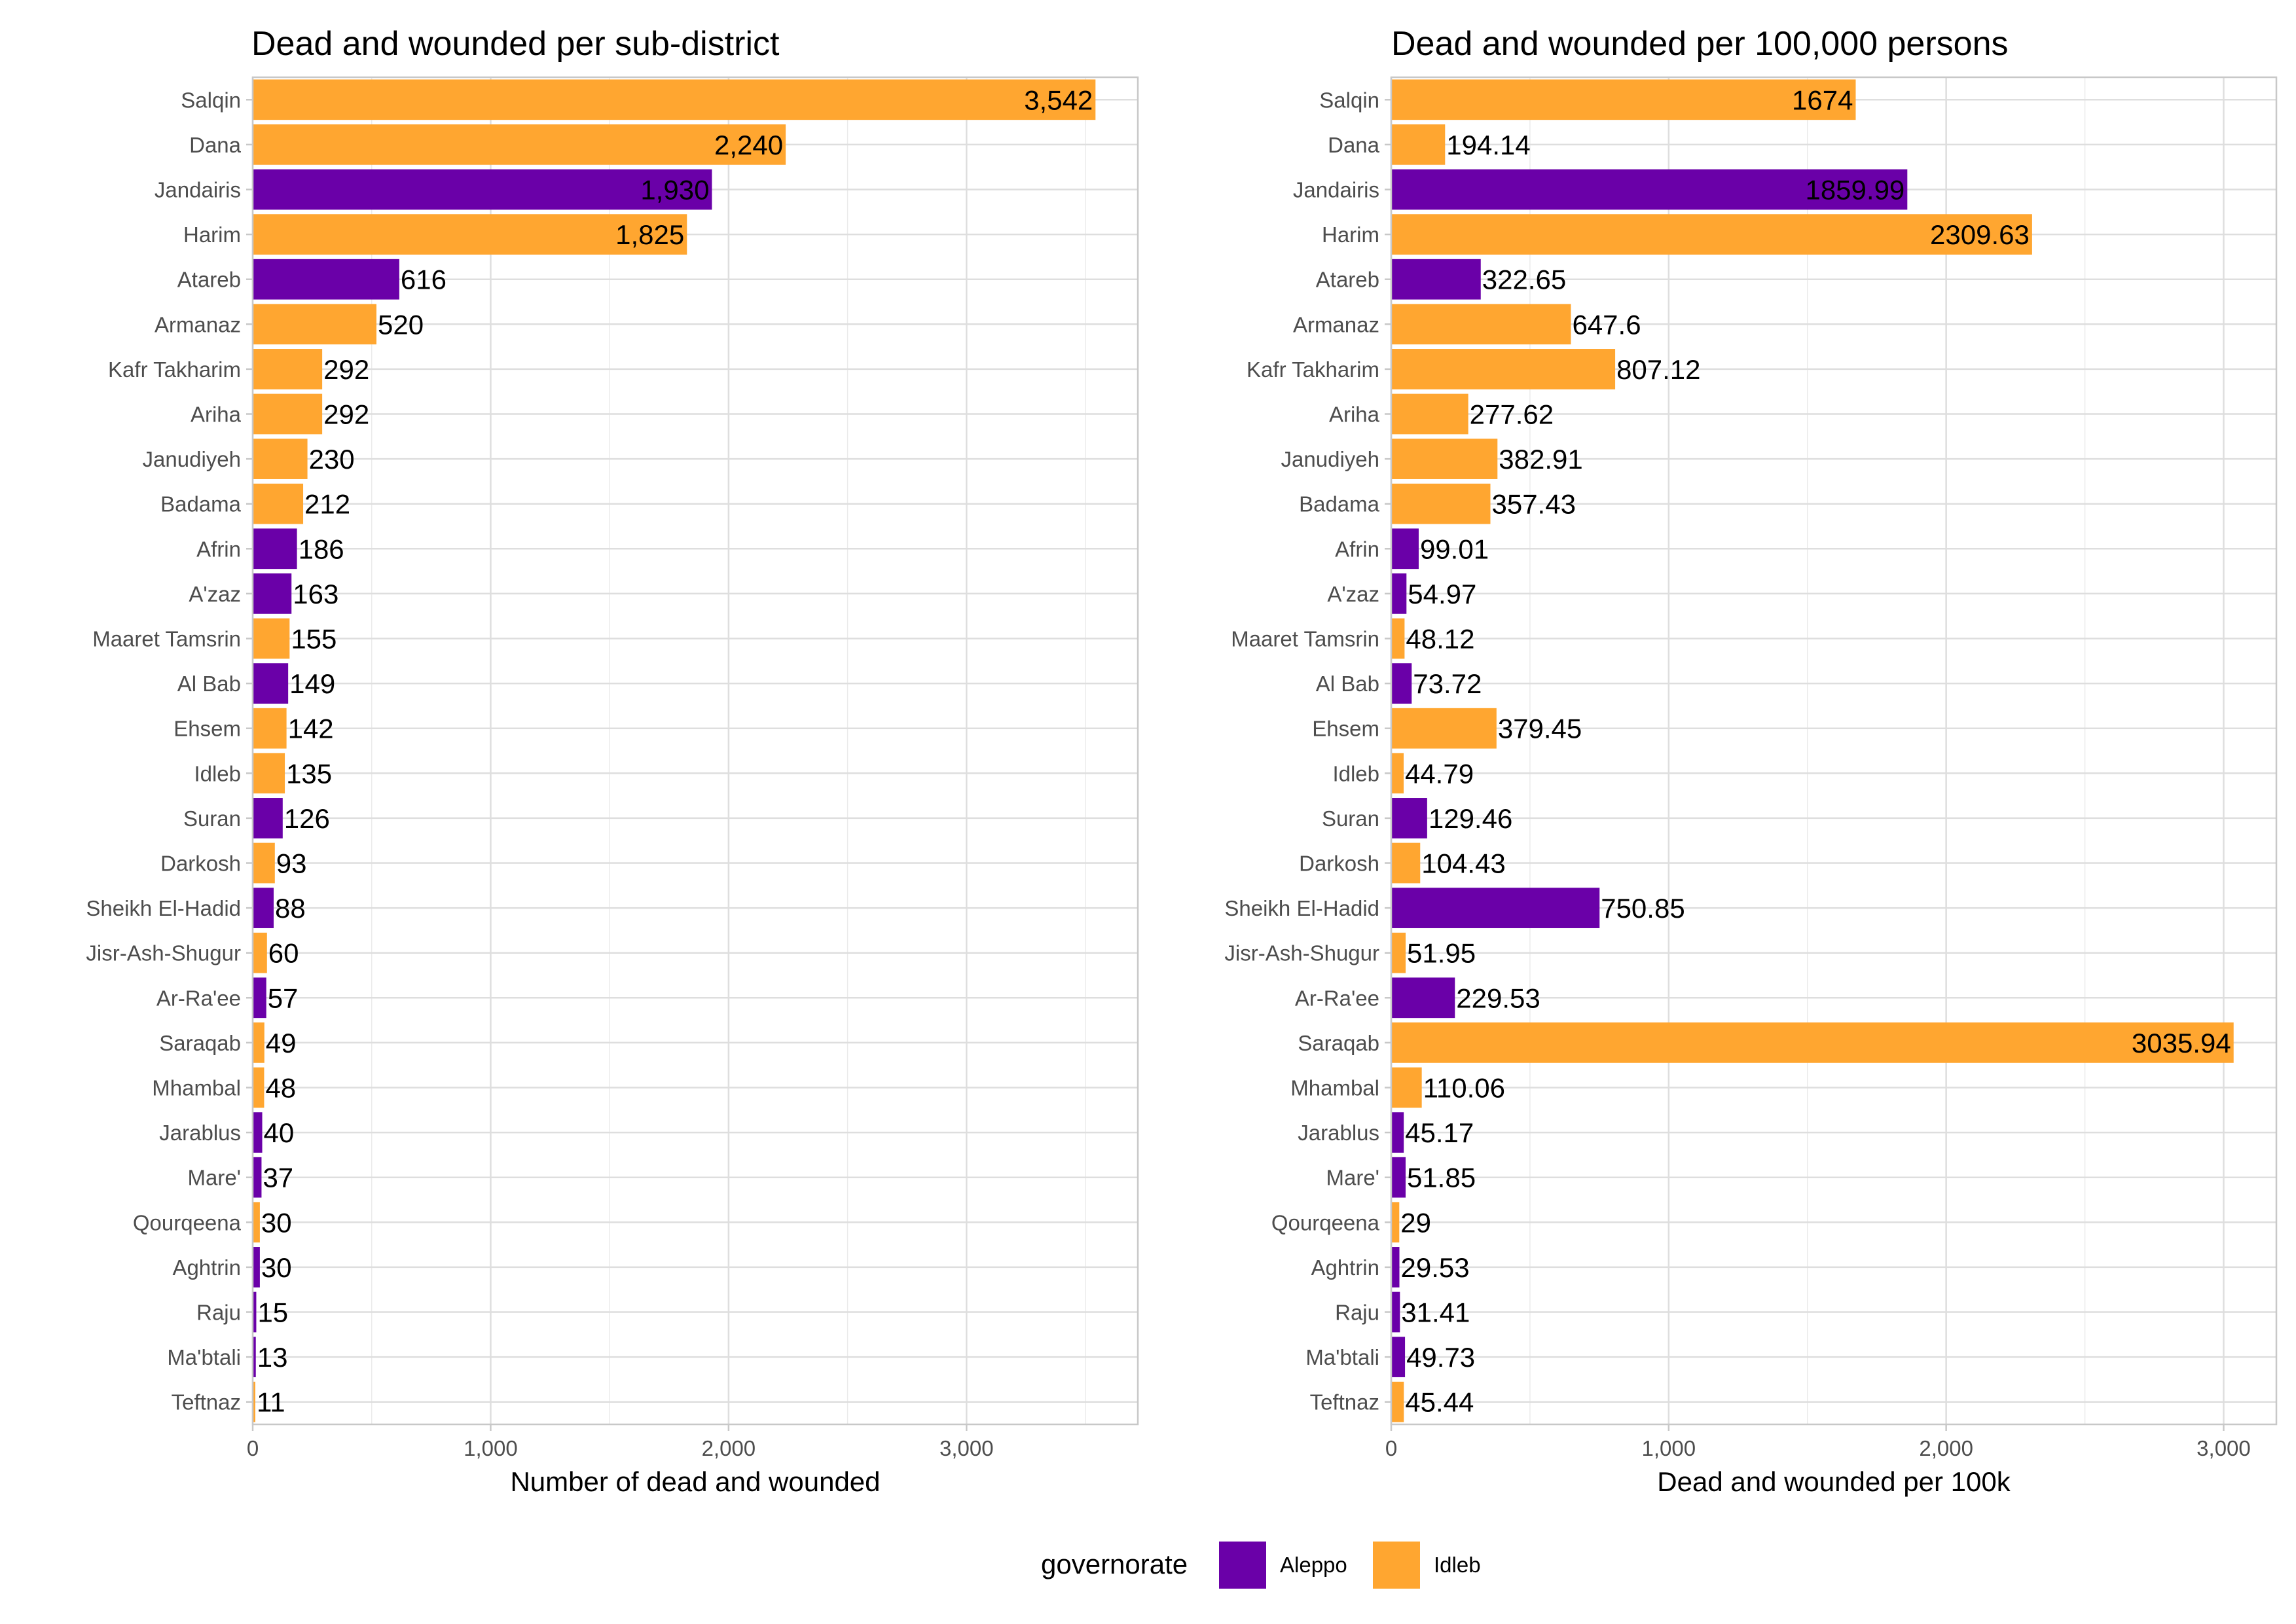  What do you see at coordinates (283, 998) in the screenshot?
I see `data-label: 57` at bounding box center [283, 998].